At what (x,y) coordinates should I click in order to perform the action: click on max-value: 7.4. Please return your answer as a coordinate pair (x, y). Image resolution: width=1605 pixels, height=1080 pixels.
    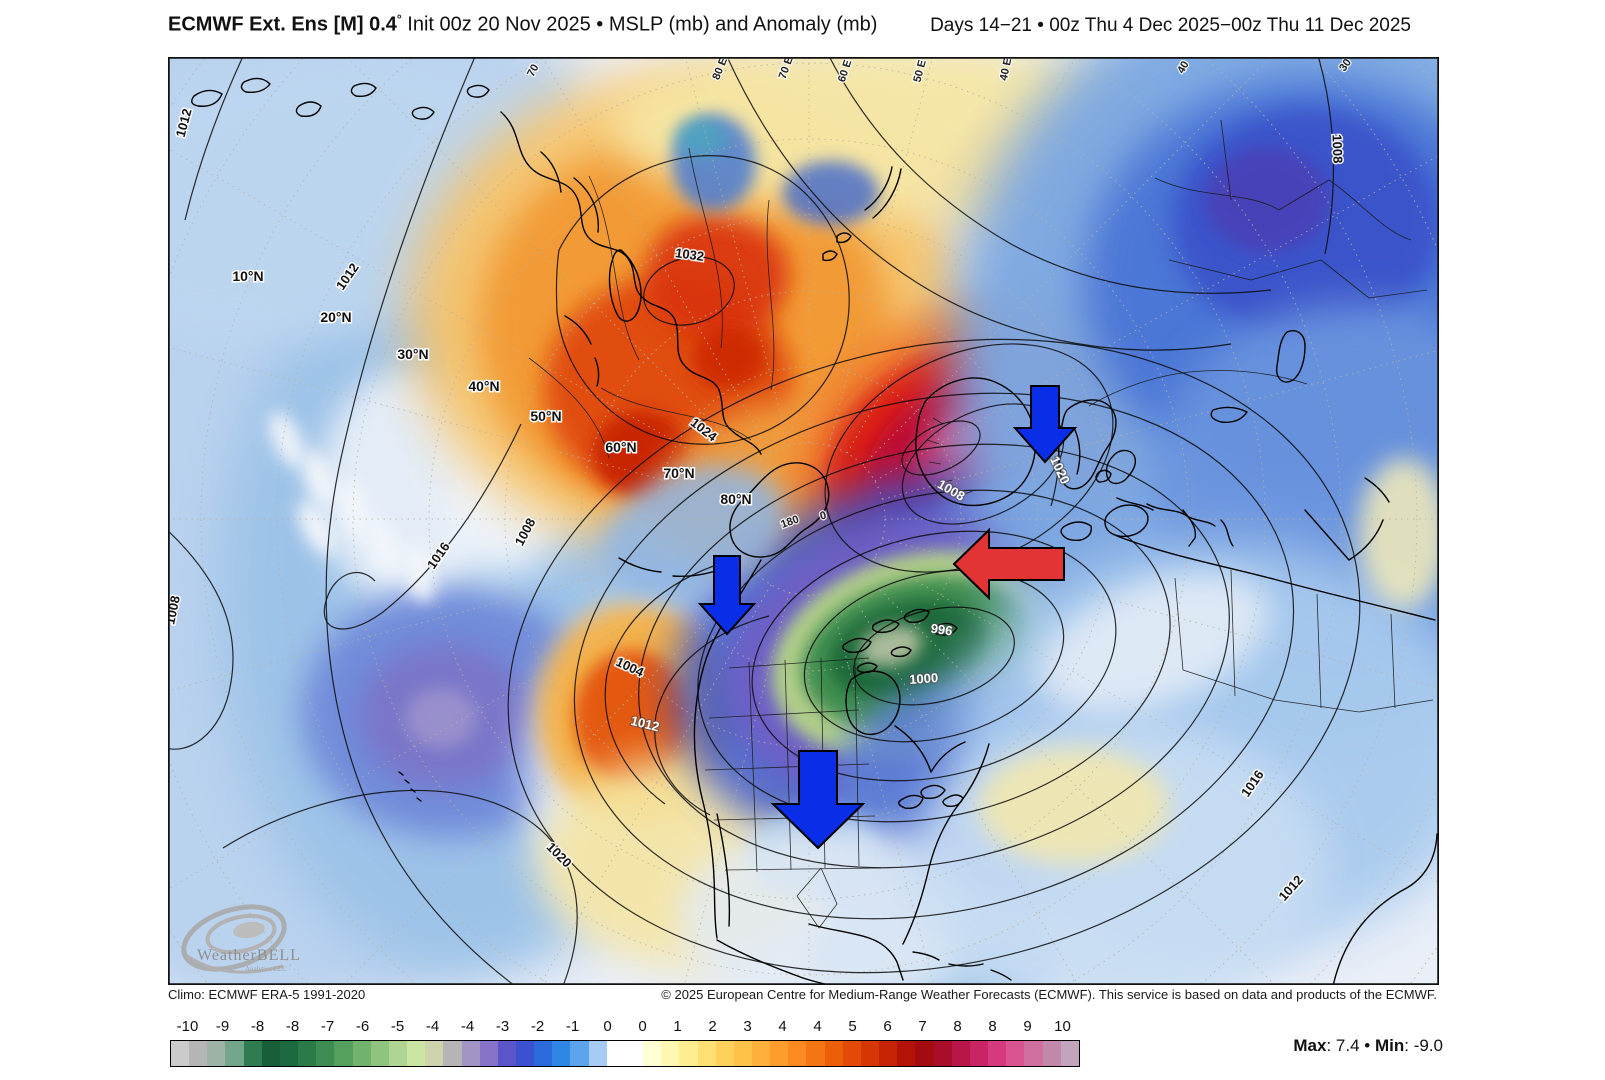
    Looking at the image, I should click on (1347, 1045).